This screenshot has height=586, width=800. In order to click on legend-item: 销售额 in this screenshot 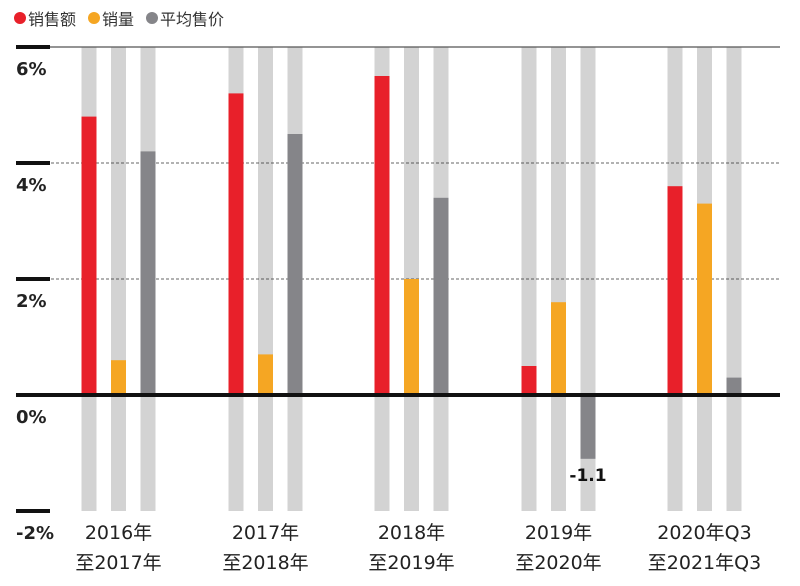, I will do `click(45, 18)`.